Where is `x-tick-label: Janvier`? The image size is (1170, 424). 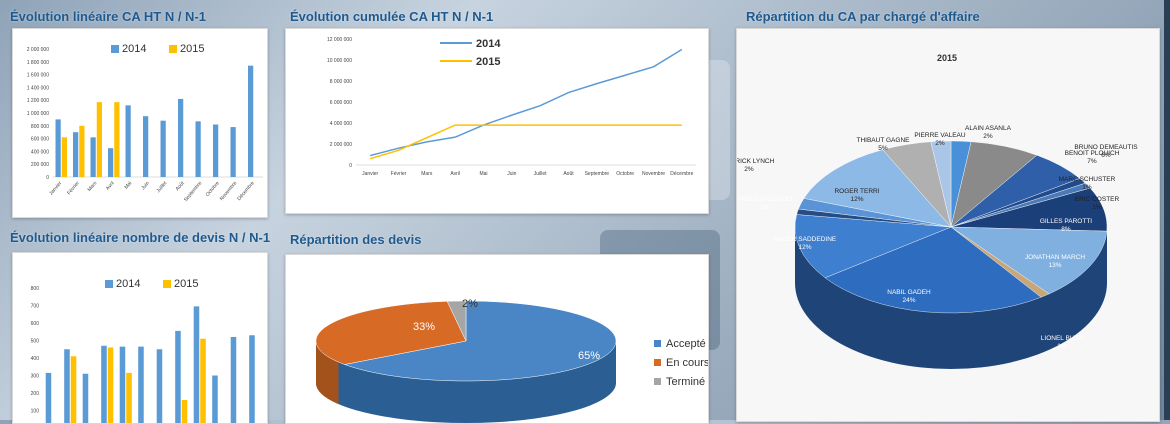 x-tick-label: Janvier is located at coordinates (55, 188).